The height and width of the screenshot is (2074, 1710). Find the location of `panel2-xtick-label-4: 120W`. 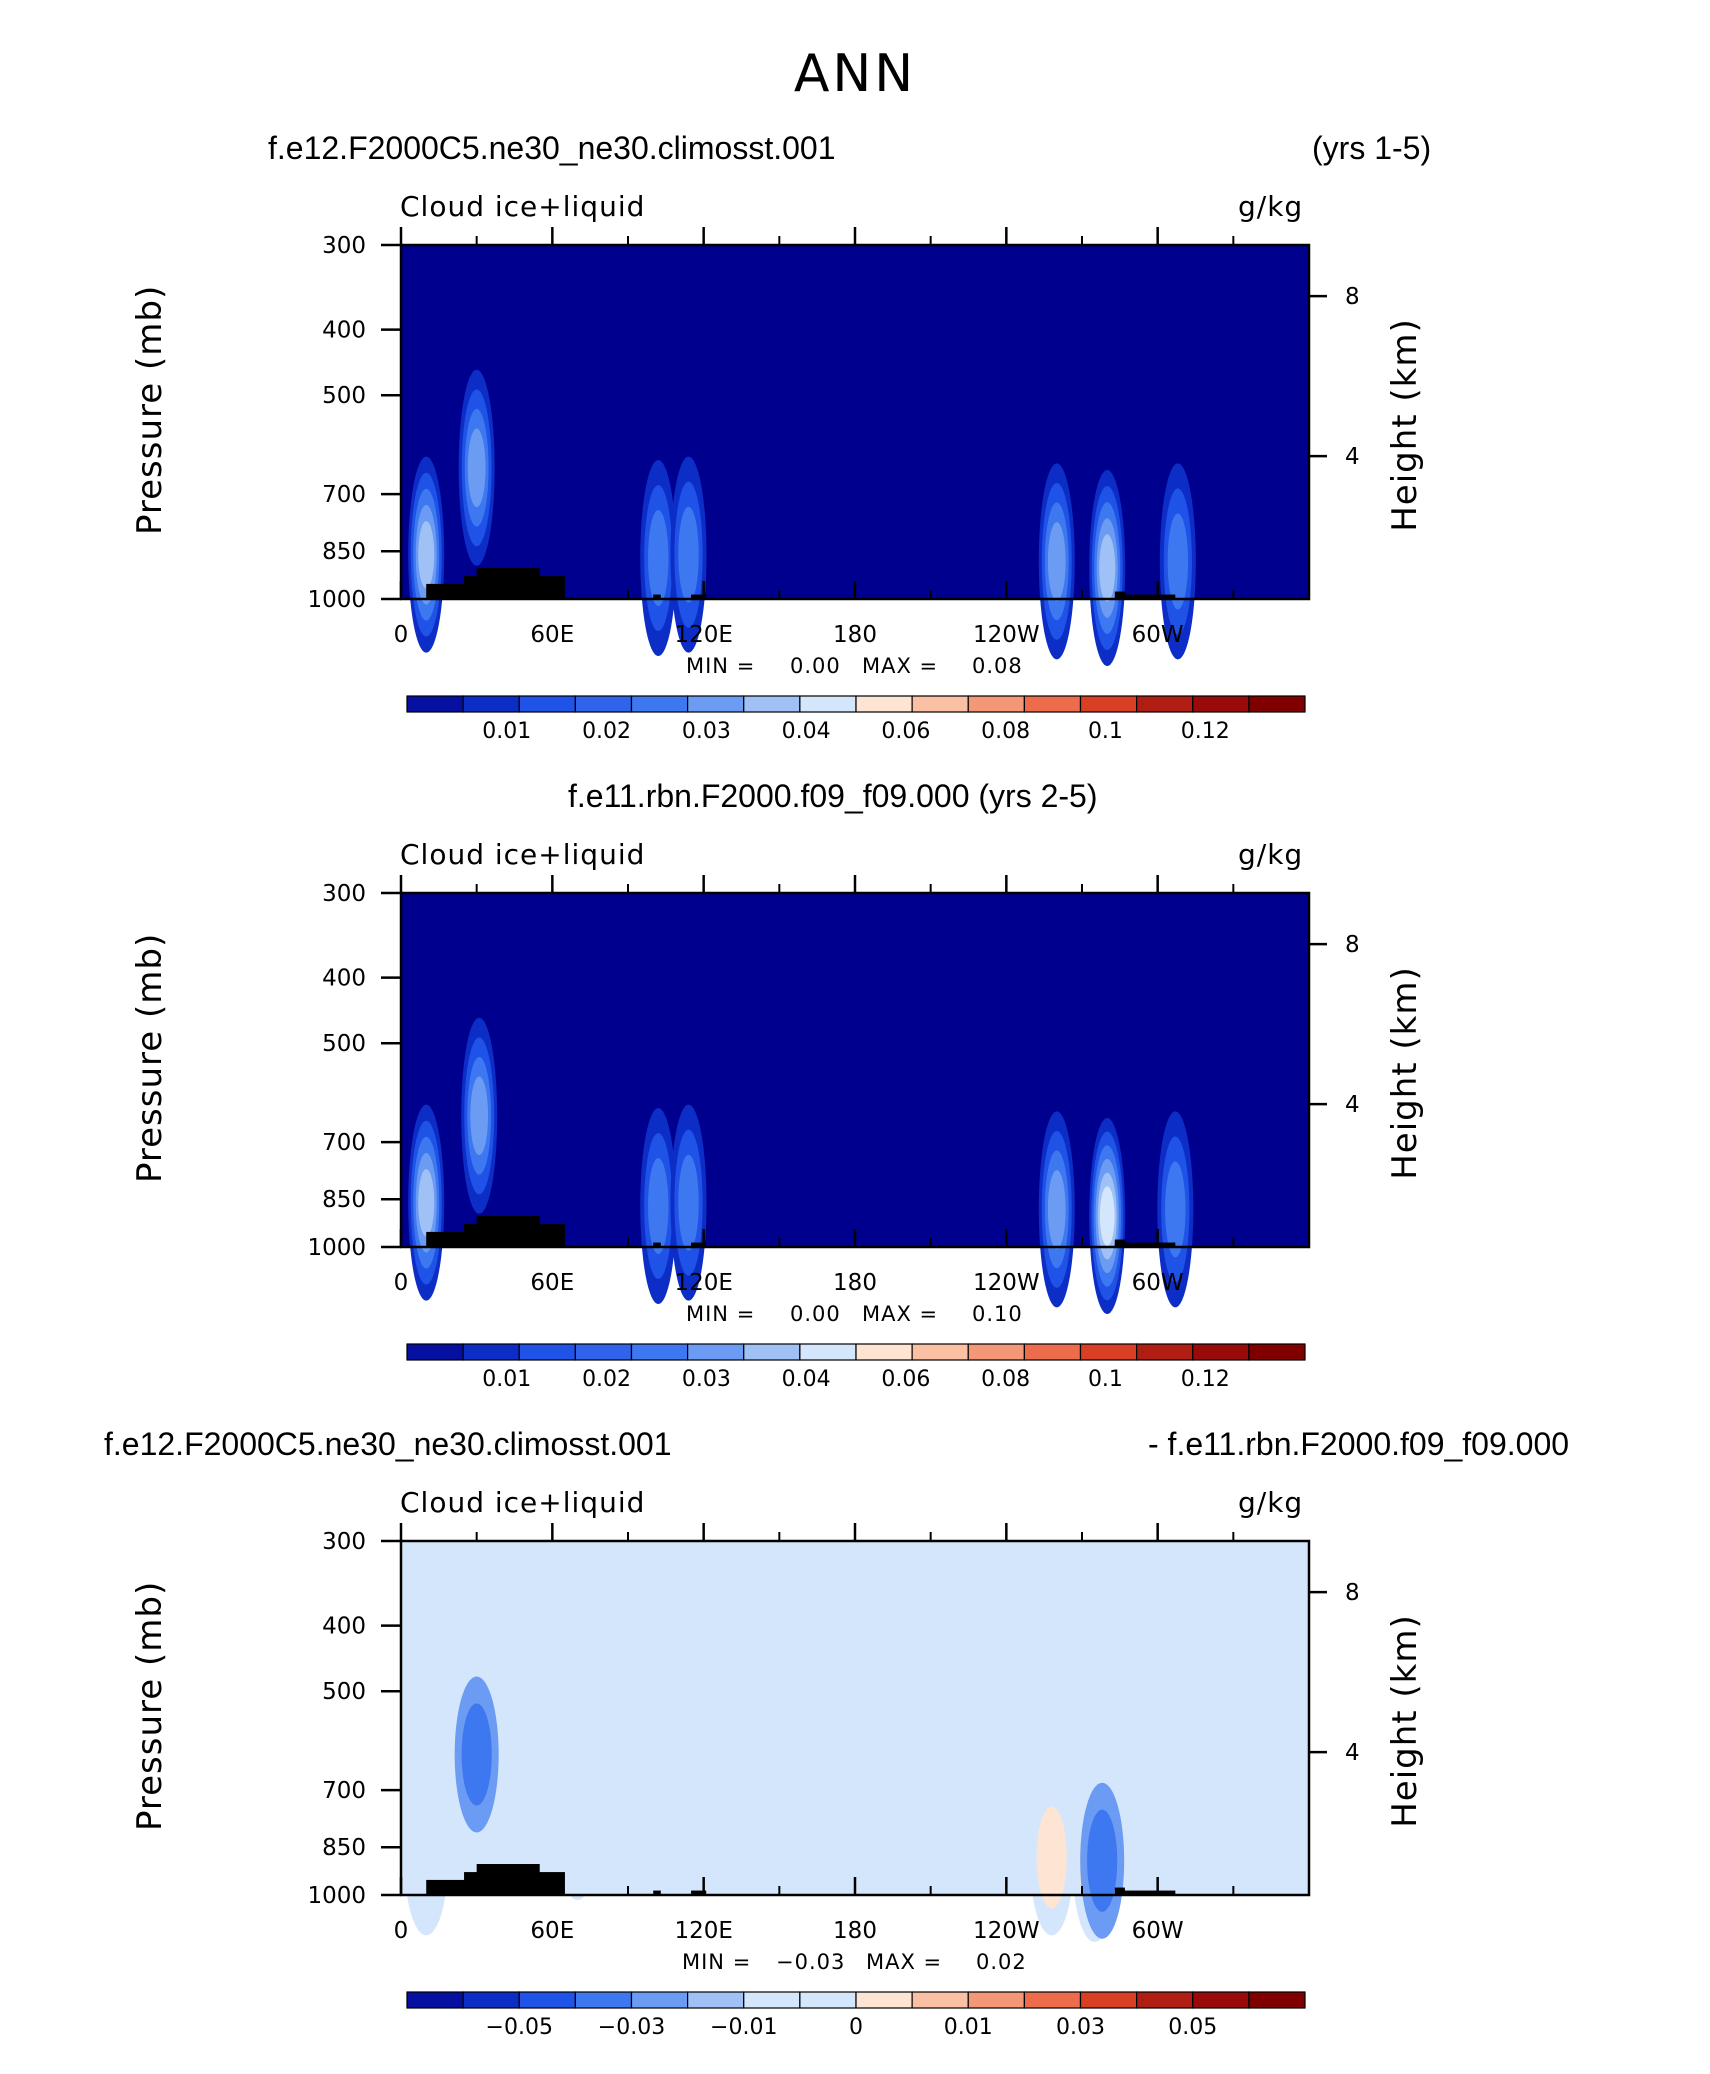

panel2-xtick-label-4: 120W is located at coordinates (1006, 1283).